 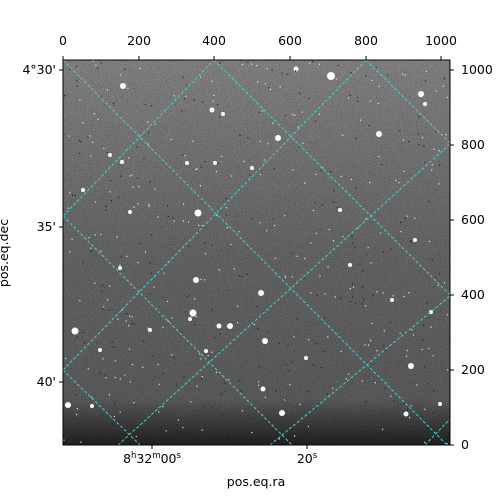 I want to click on right-tick-label: 400, so click(x=473, y=294).